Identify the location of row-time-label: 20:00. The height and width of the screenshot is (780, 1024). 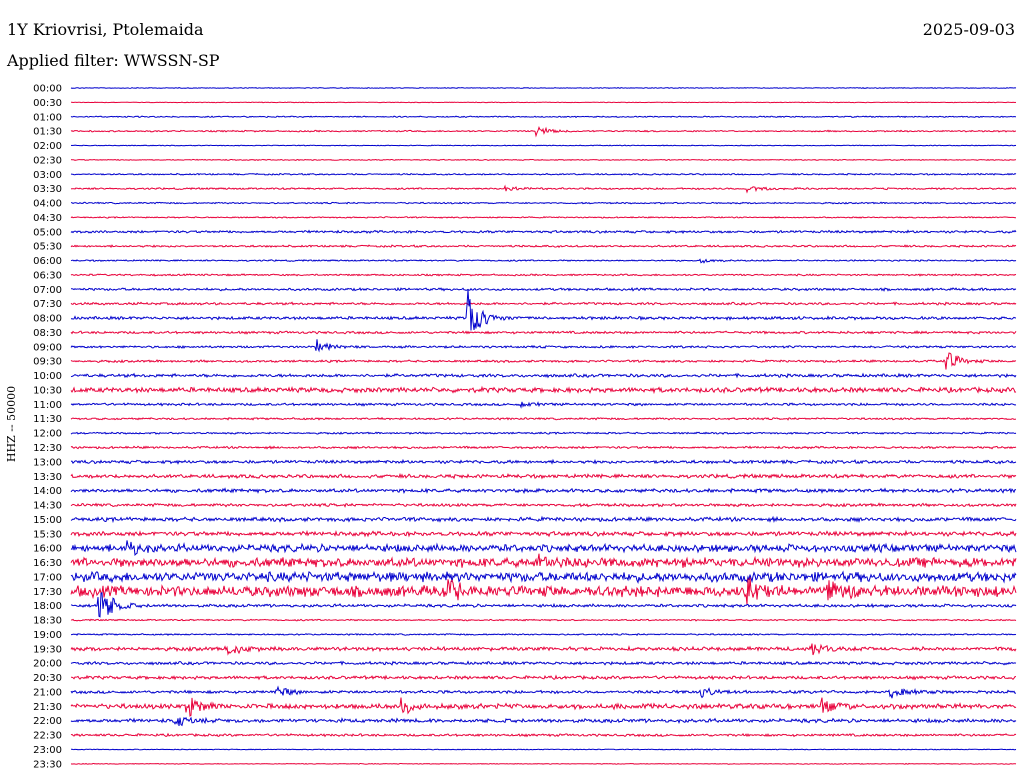
(47, 664).